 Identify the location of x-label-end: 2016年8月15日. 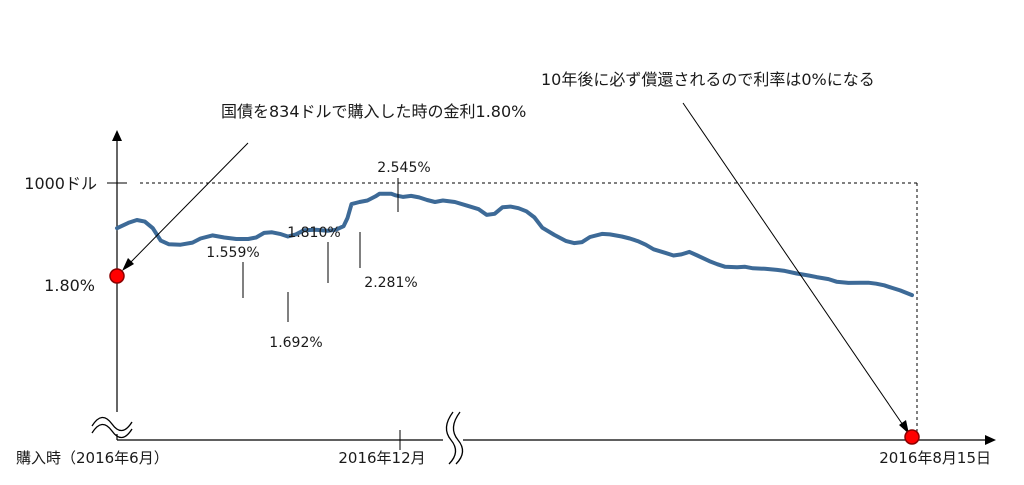
(935, 458).